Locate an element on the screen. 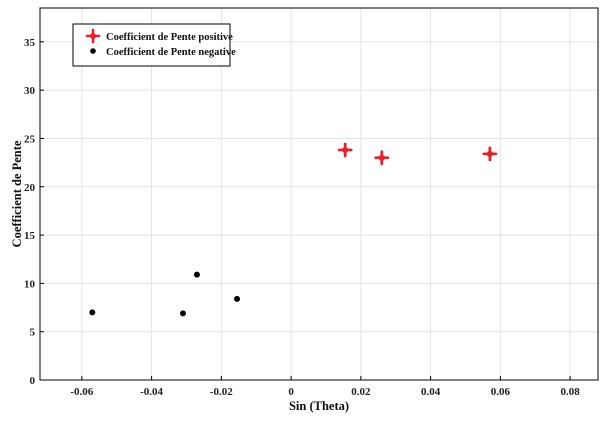 The width and height of the screenshot is (603, 421). legend-box is located at coordinates (151, 45).